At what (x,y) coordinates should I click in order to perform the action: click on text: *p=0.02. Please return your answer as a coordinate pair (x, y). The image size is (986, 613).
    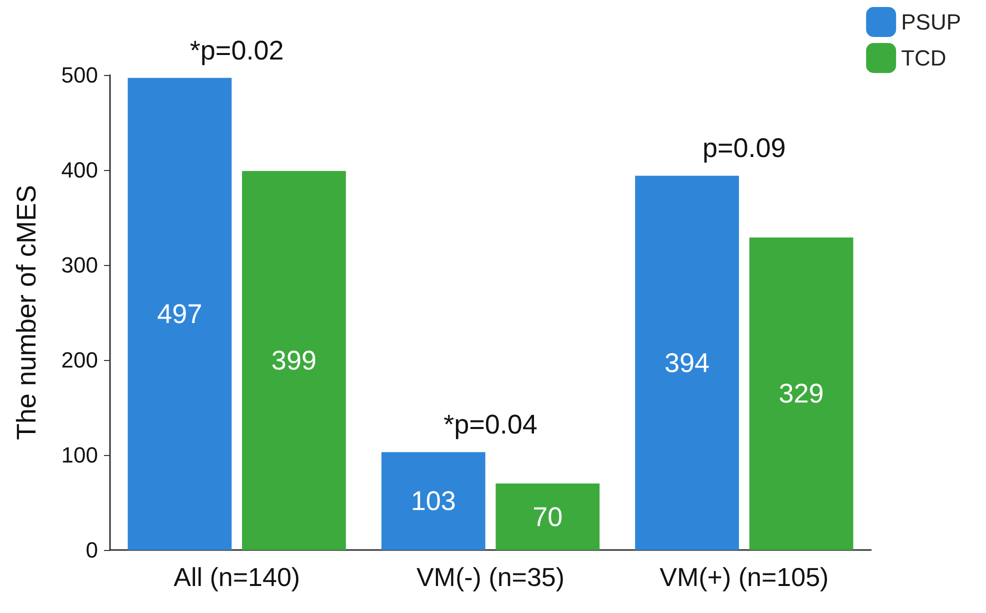
    Looking at the image, I should click on (237, 50).